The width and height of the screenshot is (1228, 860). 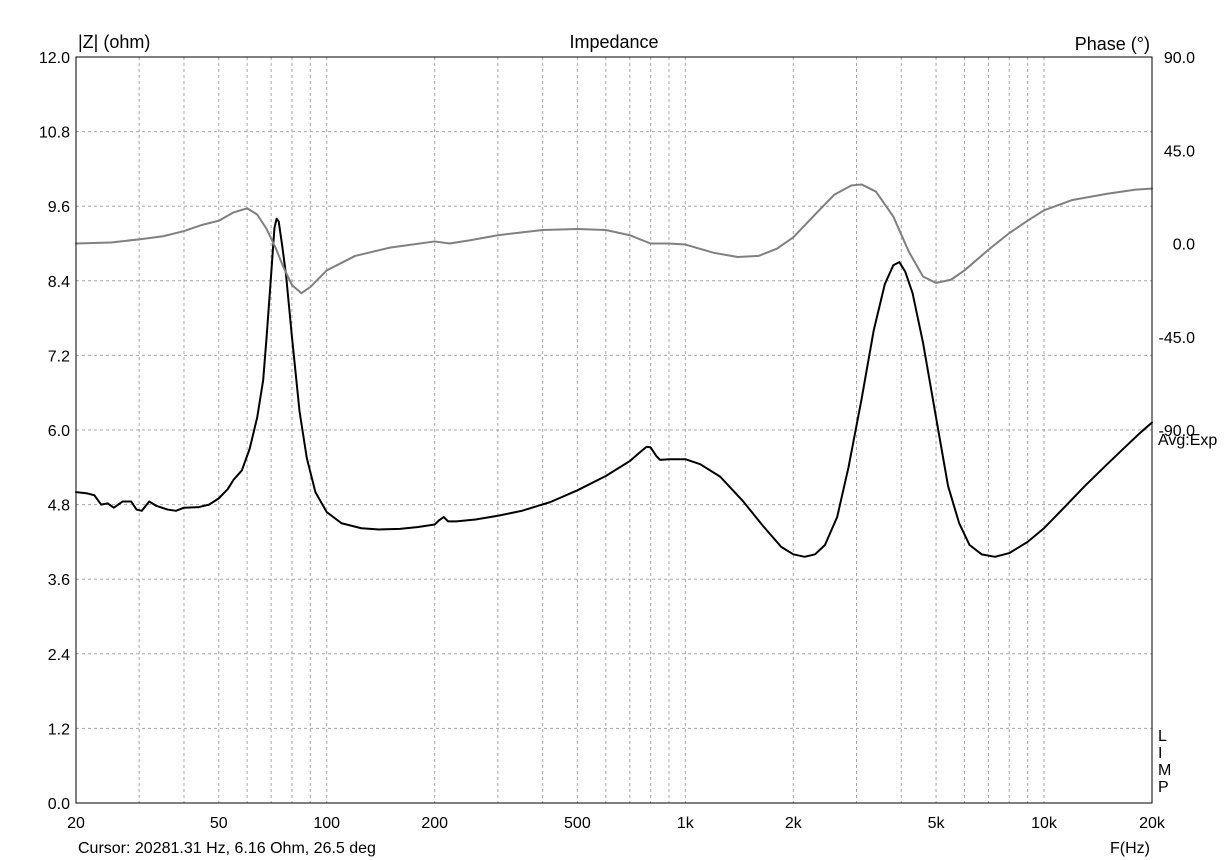 What do you see at coordinates (794, 823) in the screenshot?
I see `x-tick-label: 2k` at bounding box center [794, 823].